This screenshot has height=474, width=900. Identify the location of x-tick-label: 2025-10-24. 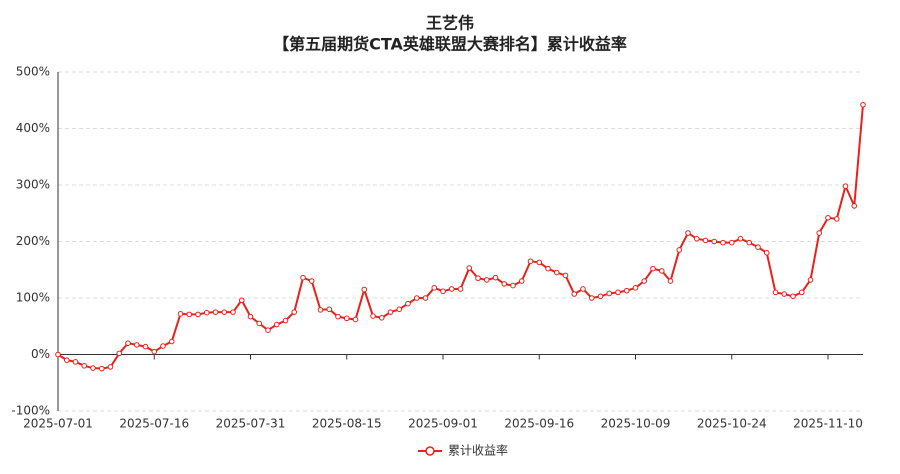
(732, 424).